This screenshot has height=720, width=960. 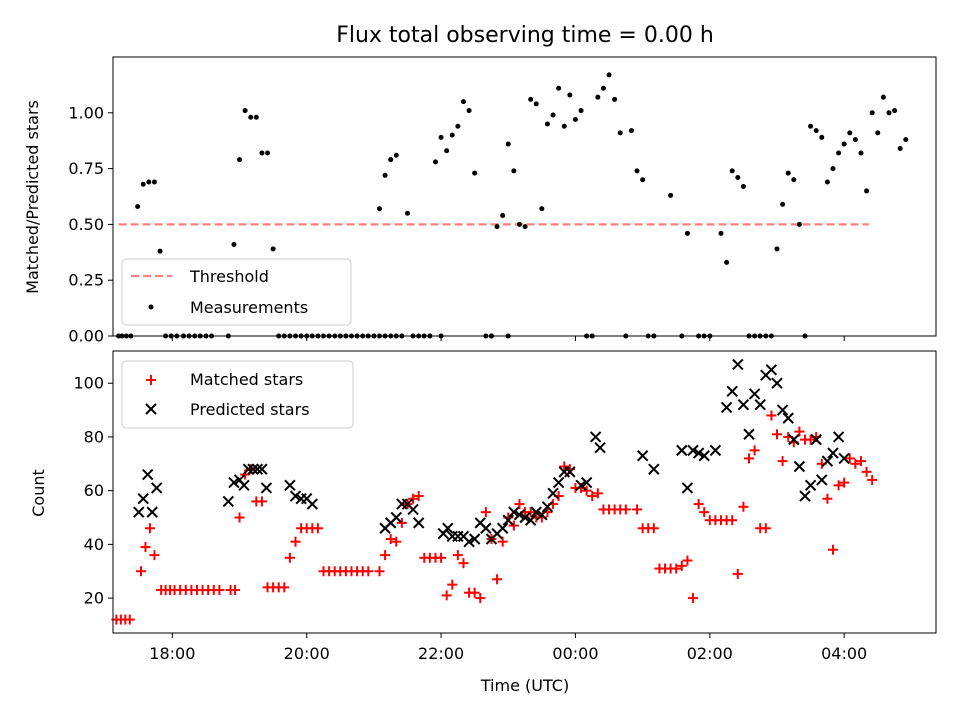 I want to click on x-tick-label: 20:00, so click(x=307, y=653).